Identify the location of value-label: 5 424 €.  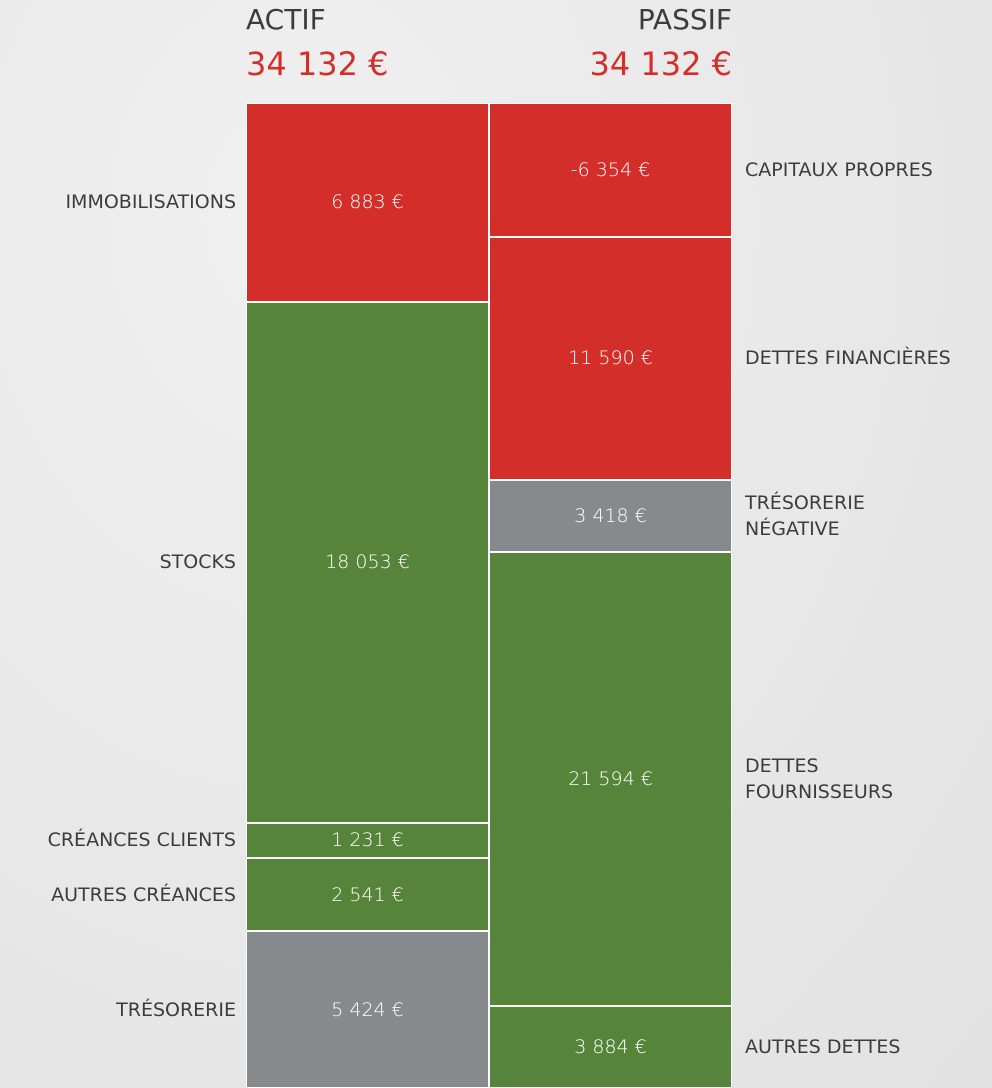
(367, 1009).